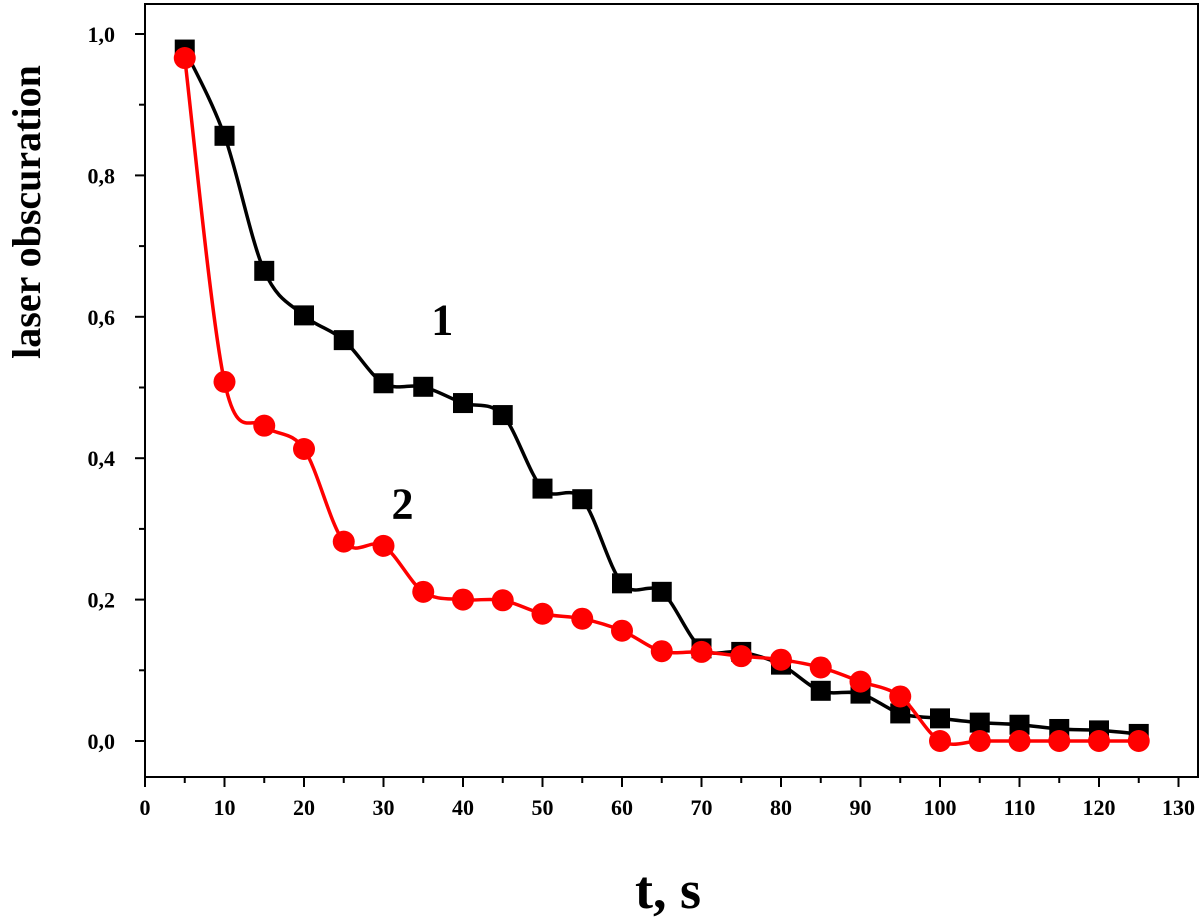 The image size is (1200, 918). What do you see at coordinates (145, 807) in the screenshot?
I see `x-tick-label: 0` at bounding box center [145, 807].